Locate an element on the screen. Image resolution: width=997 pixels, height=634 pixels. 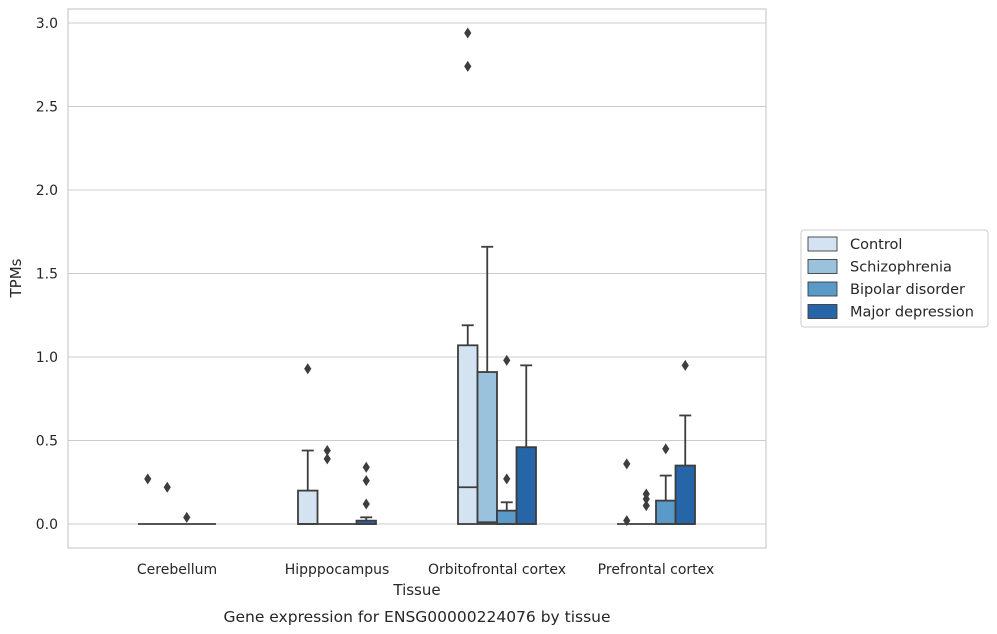
y-tick-label: 2.0 is located at coordinates (47, 191).